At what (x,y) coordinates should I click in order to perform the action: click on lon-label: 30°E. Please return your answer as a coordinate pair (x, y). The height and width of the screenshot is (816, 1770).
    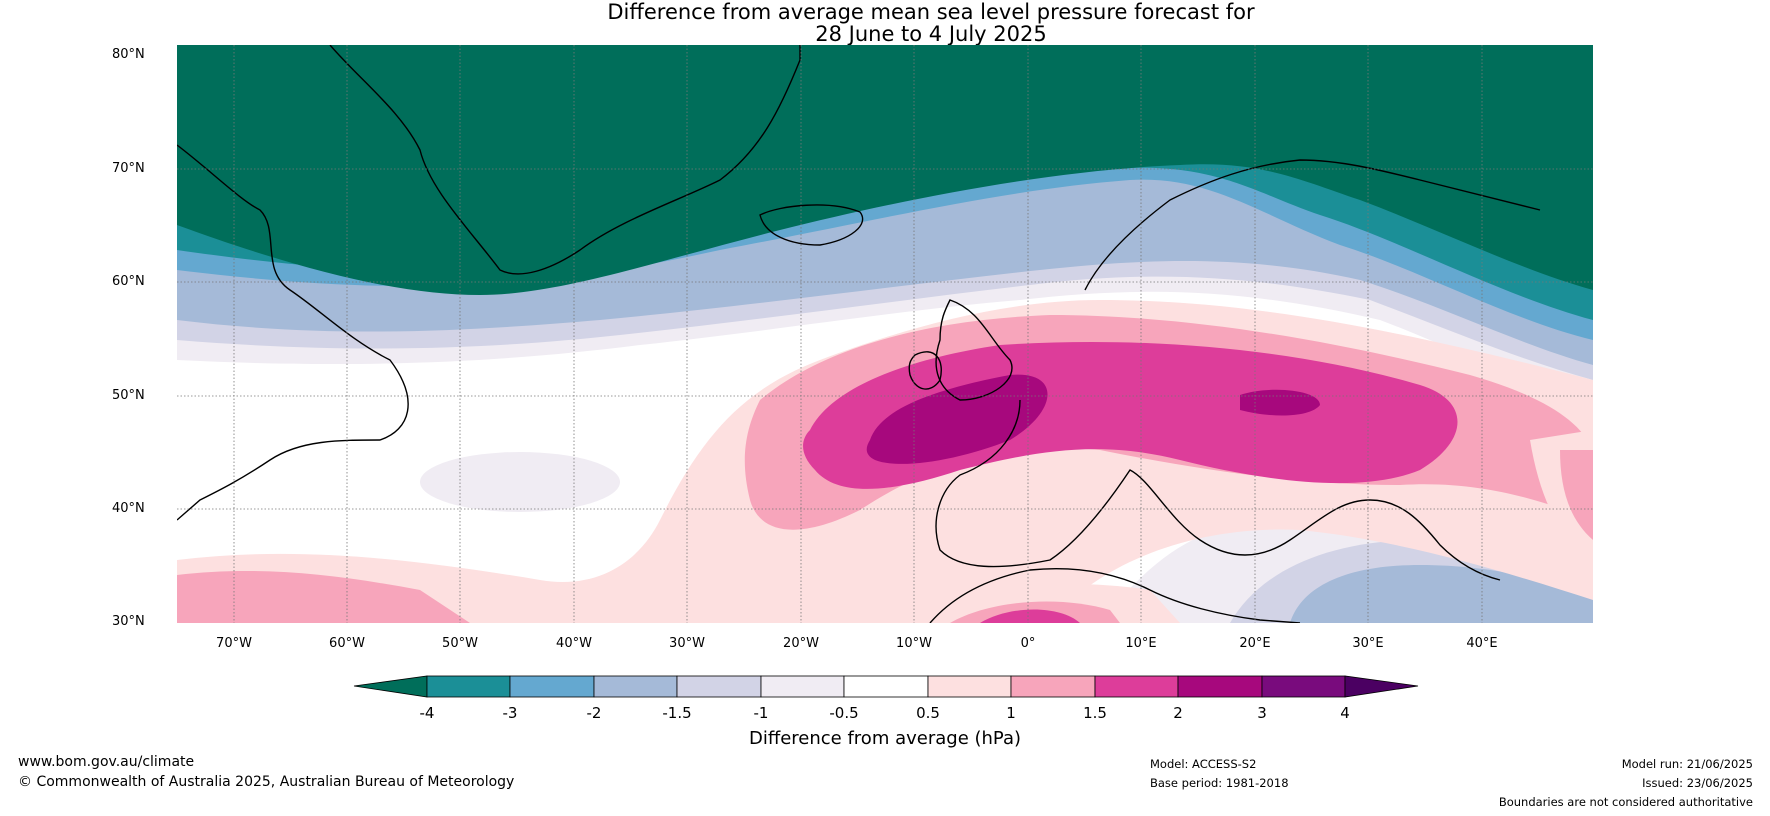
    Looking at the image, I should click on (1368, 643).